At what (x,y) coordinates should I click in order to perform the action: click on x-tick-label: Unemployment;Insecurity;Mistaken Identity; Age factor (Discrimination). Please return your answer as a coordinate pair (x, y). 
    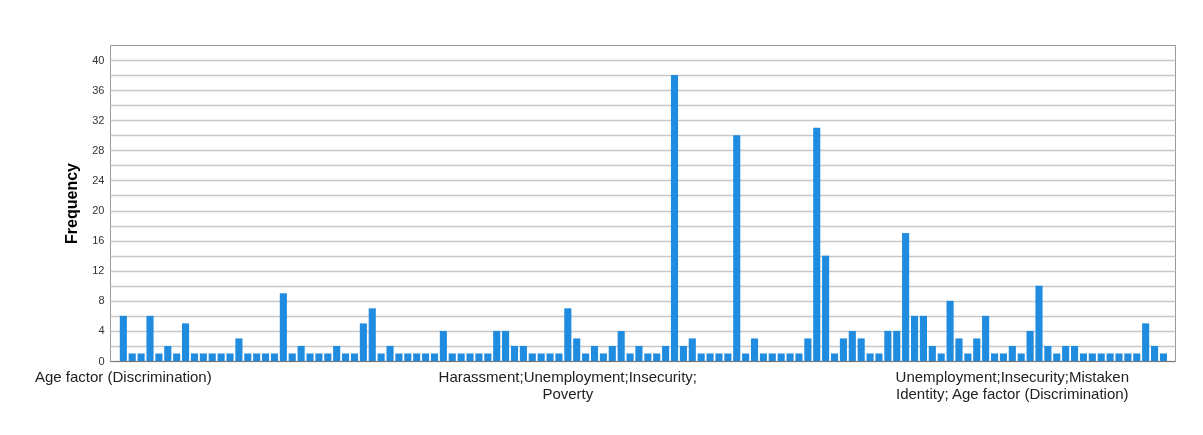
    Looking at the image, I should click on (1012, 384).